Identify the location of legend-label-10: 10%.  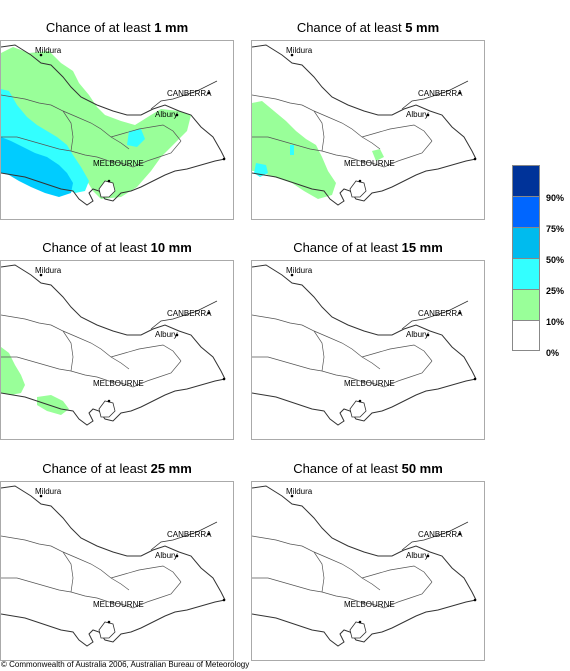
(555, 322).